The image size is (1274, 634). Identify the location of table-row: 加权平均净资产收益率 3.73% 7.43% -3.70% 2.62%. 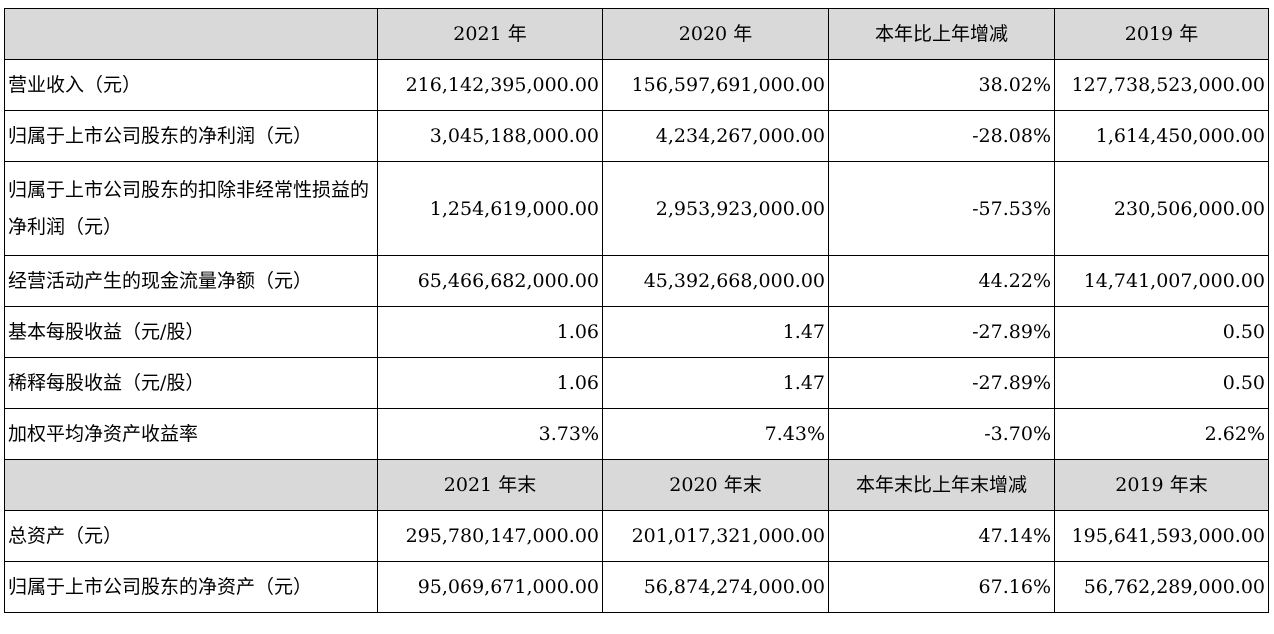
(636, 434).